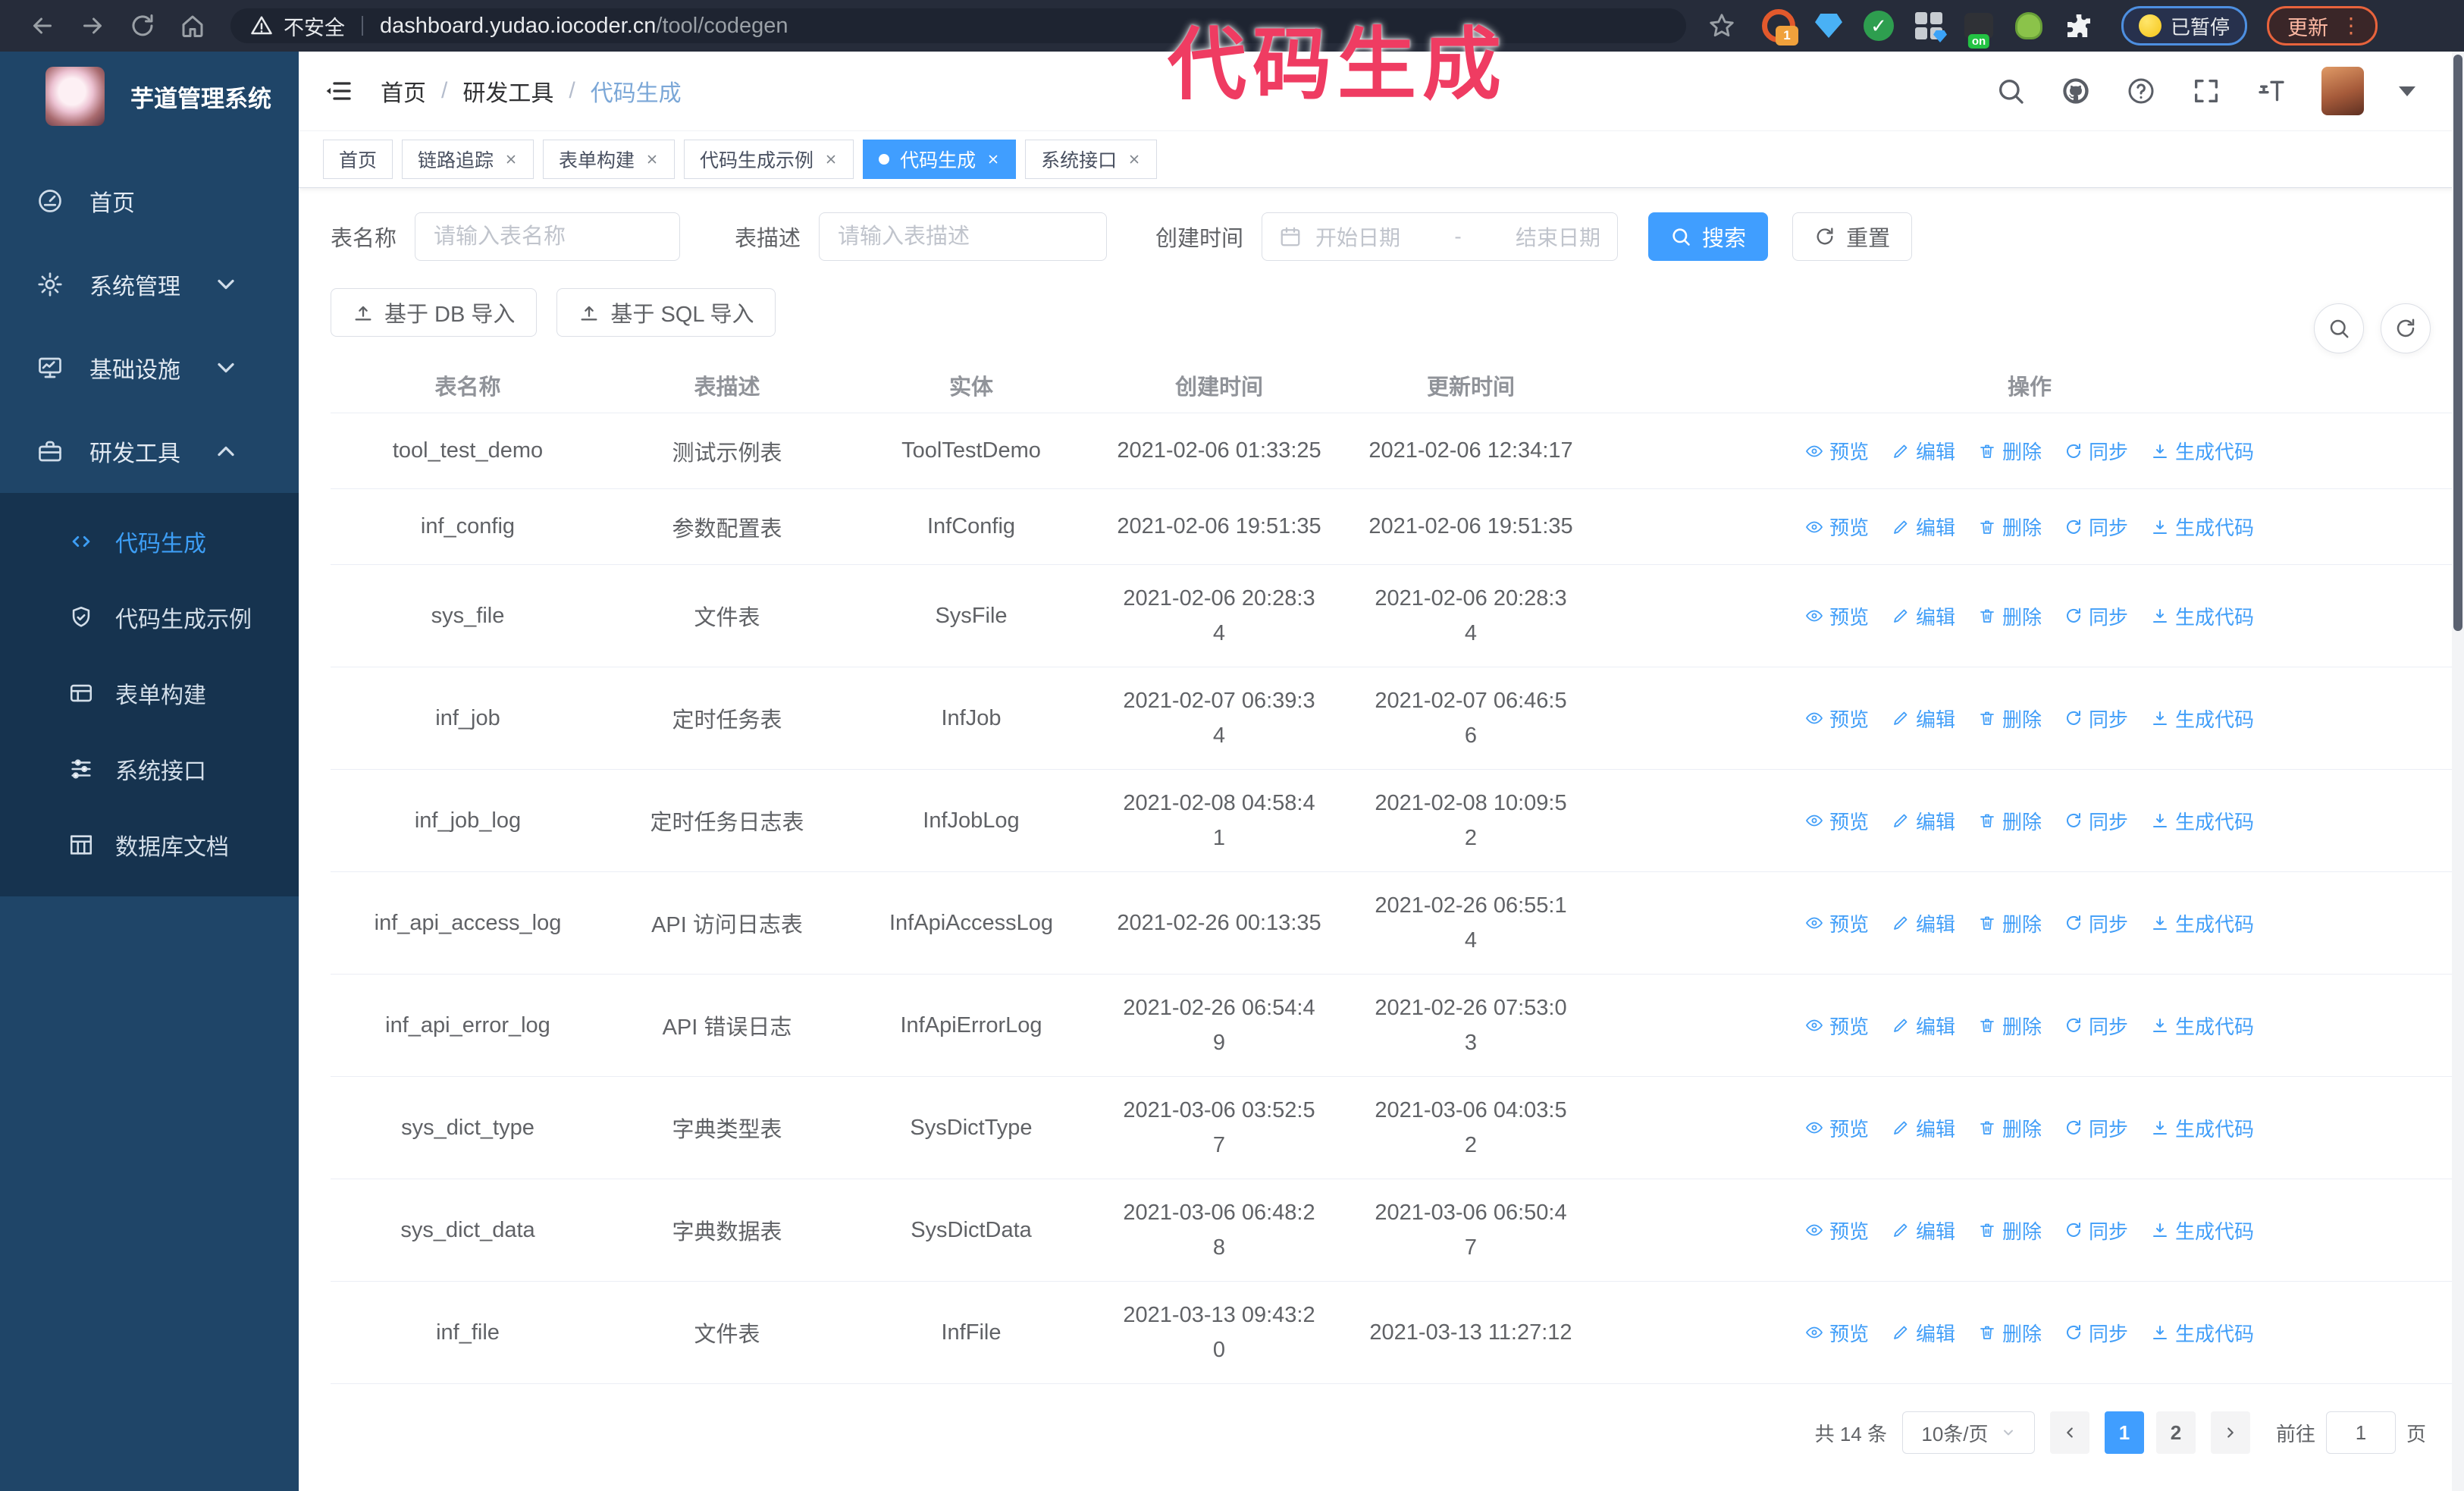 This screenshot has height=1491, width=2464. Describe the element at coordinates (468, 159) in the screenshot. I see `tab-链路追踪: 链路追踪` at that location.